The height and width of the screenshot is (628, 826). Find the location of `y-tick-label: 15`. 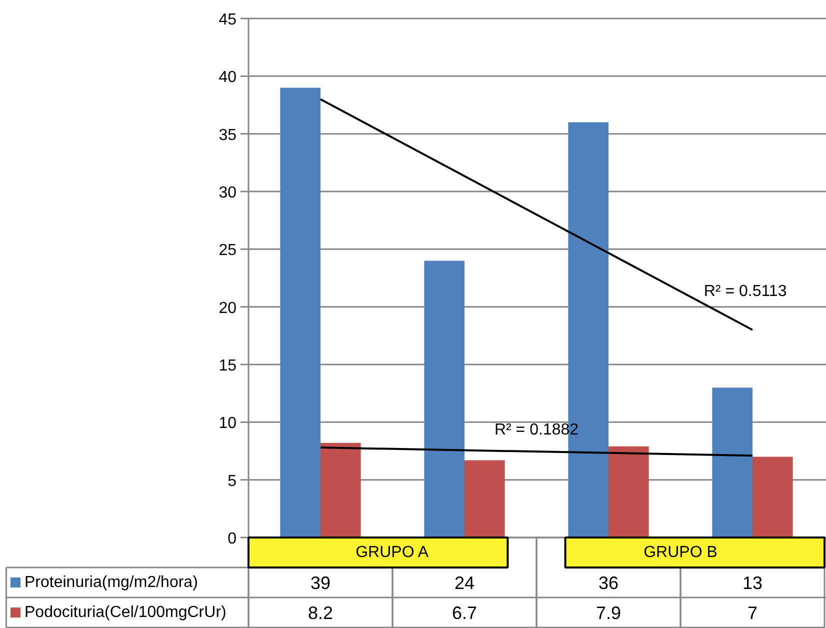

y-tick-label: 15 is located at coordinates (227, 366).